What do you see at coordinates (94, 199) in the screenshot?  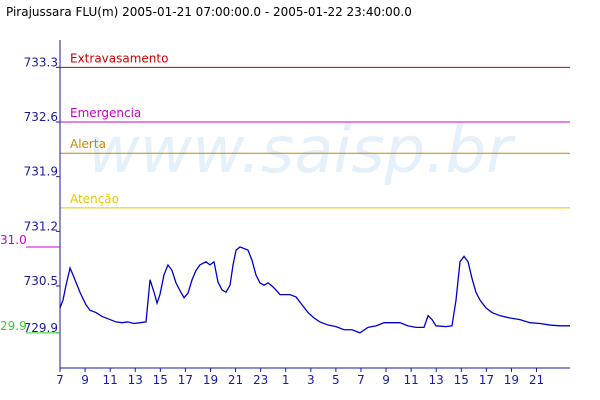 I see `threshold-label: Atenção` at bounding box center [94, 199].